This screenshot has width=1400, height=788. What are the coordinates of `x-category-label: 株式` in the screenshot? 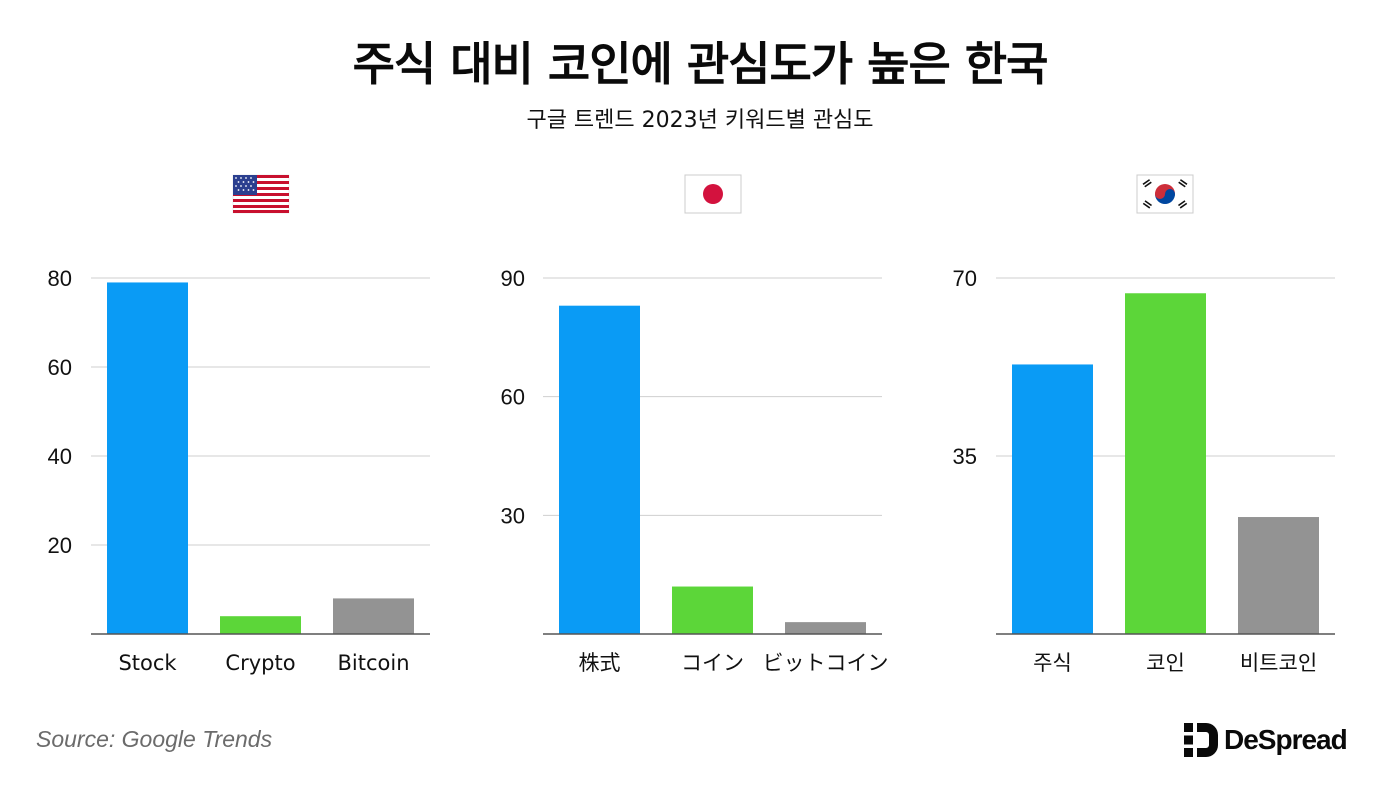 It's located at (600, 663).